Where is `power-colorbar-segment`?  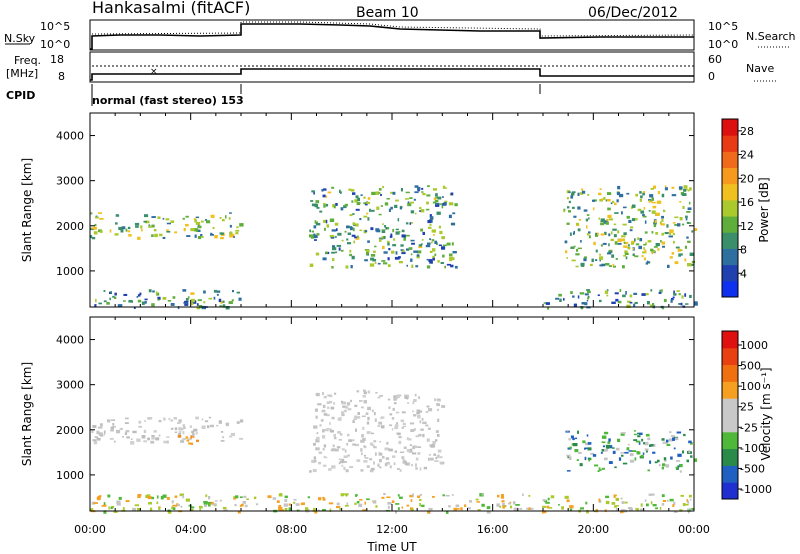
power-colorbar-segment is located at coordinates (730, 208).